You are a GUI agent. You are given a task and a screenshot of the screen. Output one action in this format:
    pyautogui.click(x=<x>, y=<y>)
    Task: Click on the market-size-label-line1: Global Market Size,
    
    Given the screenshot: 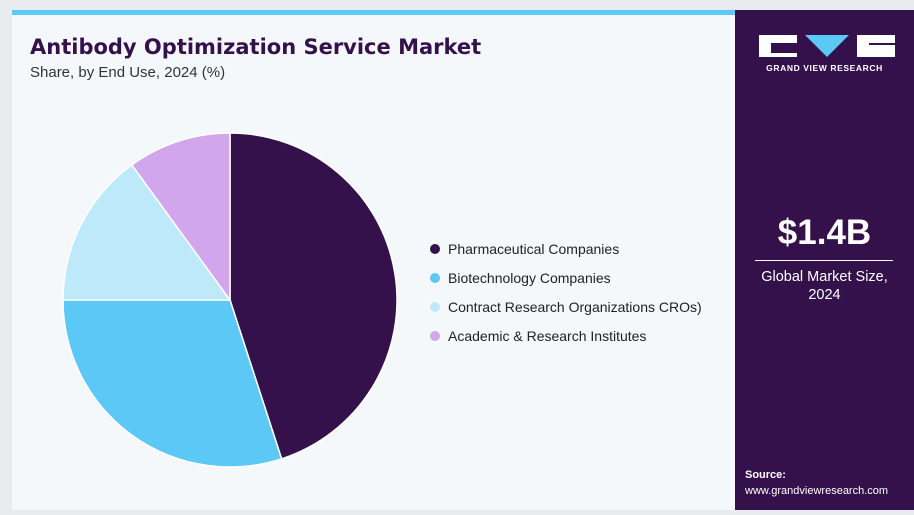 What is the action you would take?
    pyautogui.click(x=824, y=277)
    